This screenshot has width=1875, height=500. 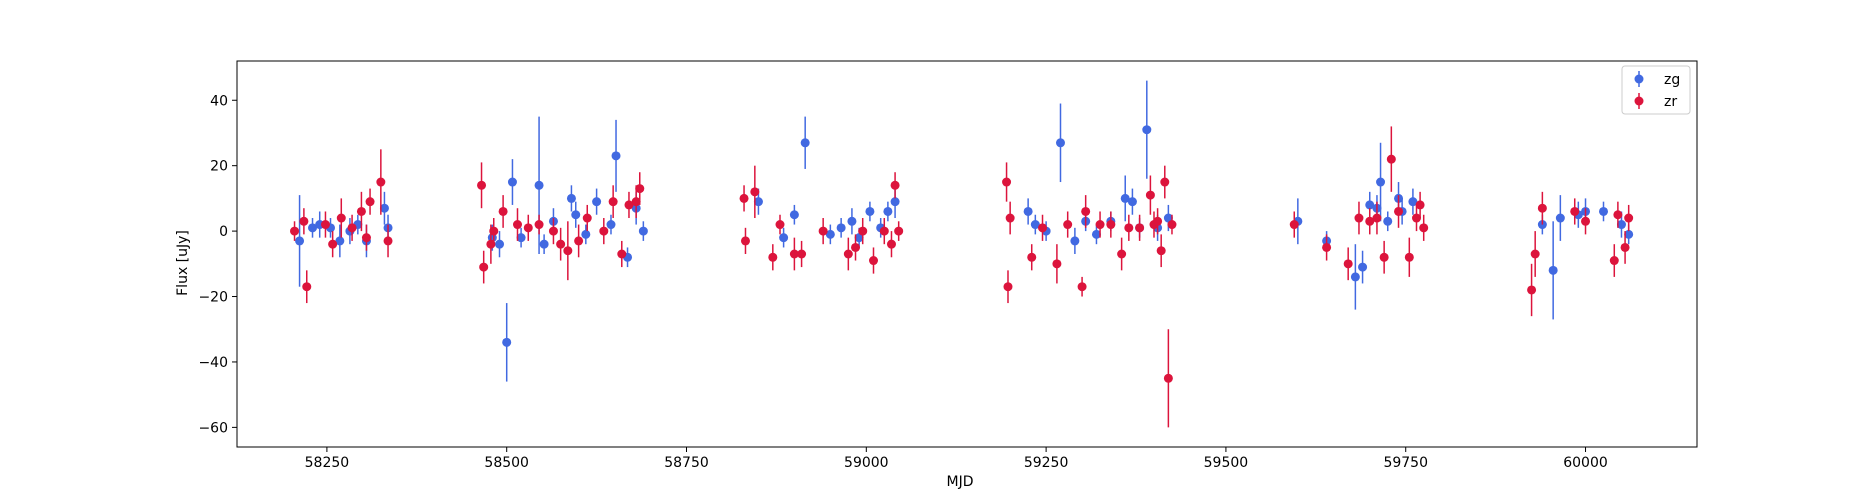 I want to click on y-tick-label: 0, so click(x=223, y=232).